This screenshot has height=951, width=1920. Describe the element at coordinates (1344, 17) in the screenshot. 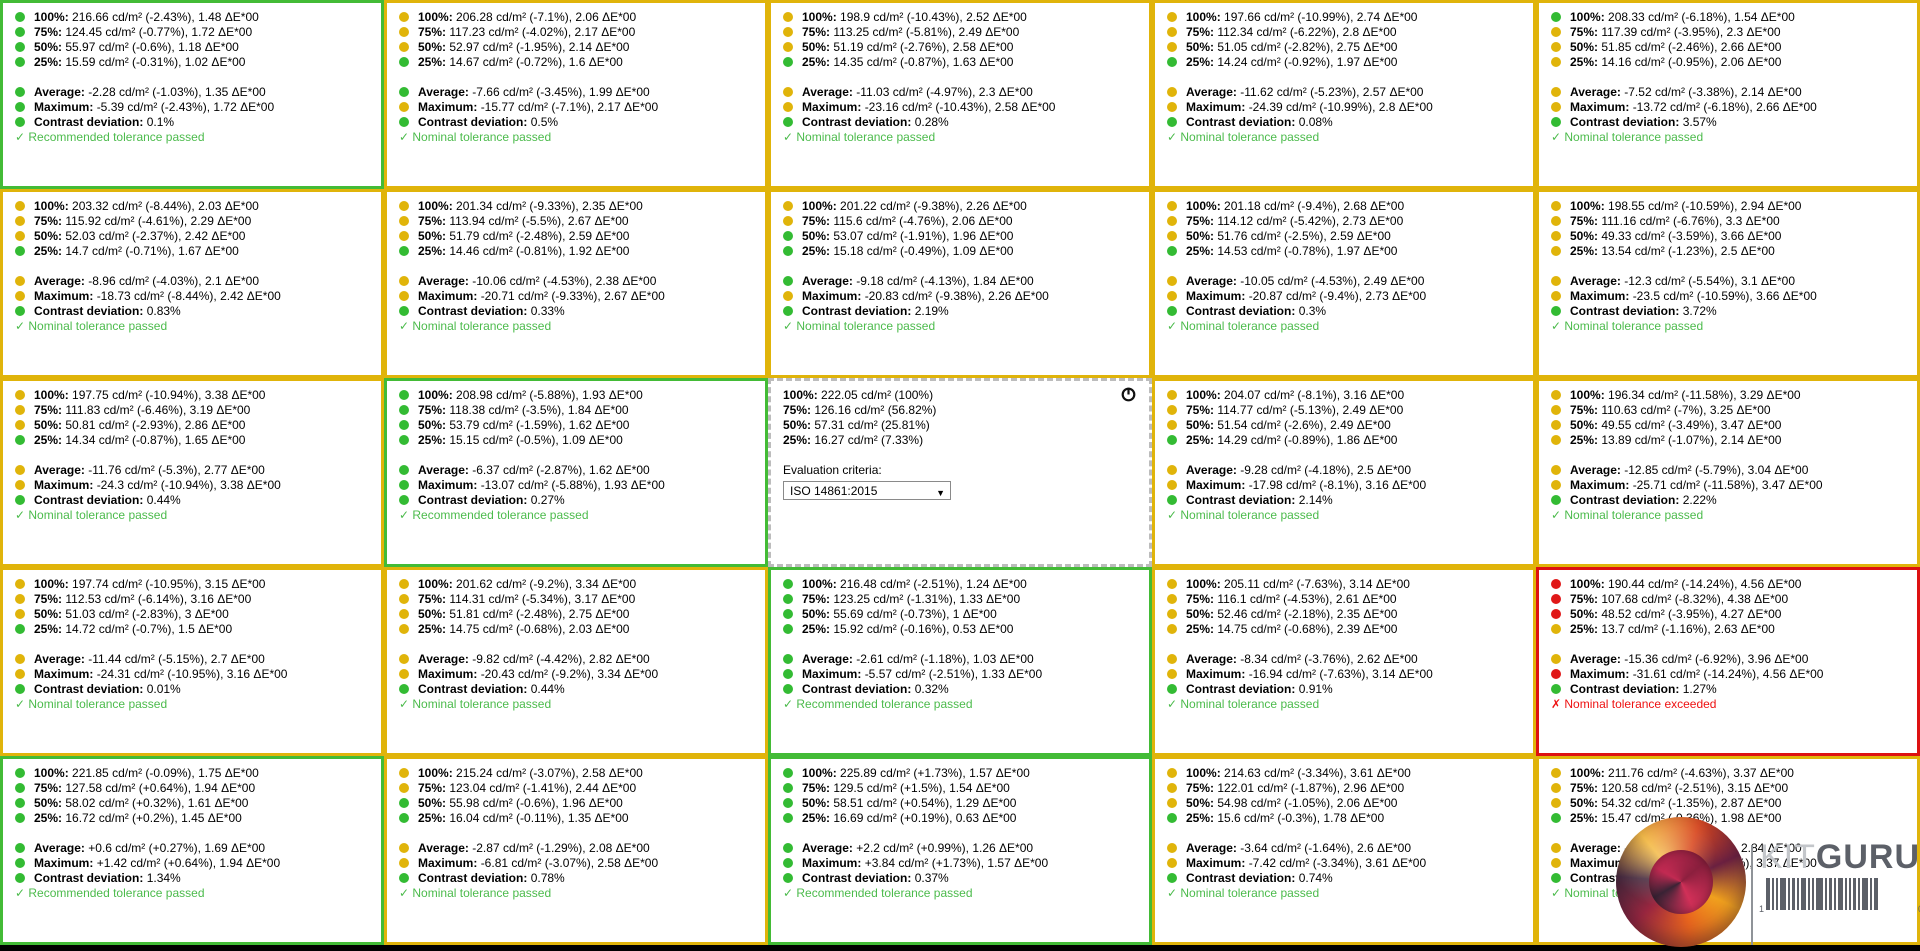

I see `measurement-line: 100%: 197.66 cd/m² (-10.99%), 2.74 ΔE*00` at that location.